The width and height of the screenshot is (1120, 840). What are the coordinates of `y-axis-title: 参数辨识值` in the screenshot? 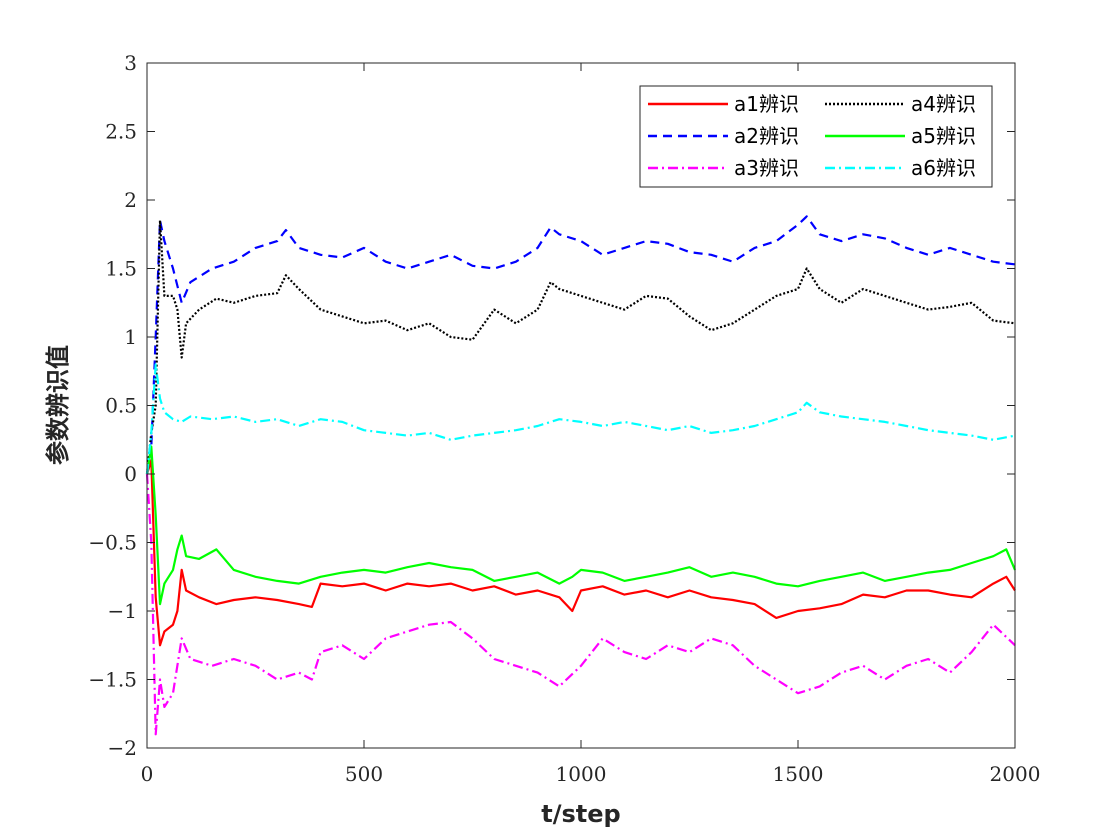 It's located at (58, 405).